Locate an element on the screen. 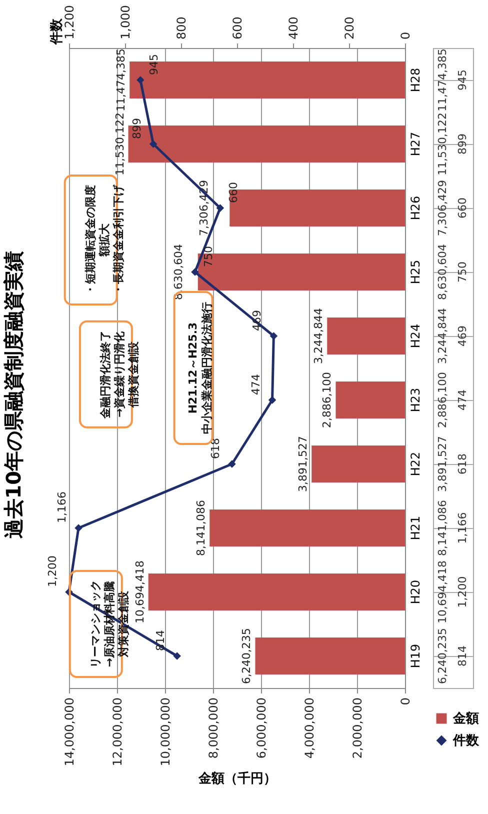 This screenshot has height=814, width=488. text: 6,240,235 is located at coordinates (247, 656).